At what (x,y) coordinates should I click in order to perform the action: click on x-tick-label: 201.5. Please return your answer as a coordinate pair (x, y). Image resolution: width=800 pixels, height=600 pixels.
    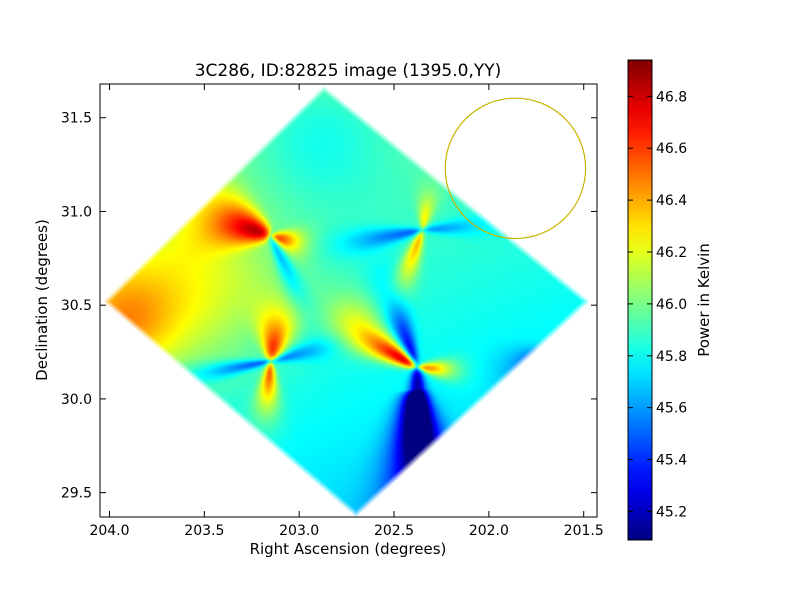
    Looking at the image, I should click on (584, 531).